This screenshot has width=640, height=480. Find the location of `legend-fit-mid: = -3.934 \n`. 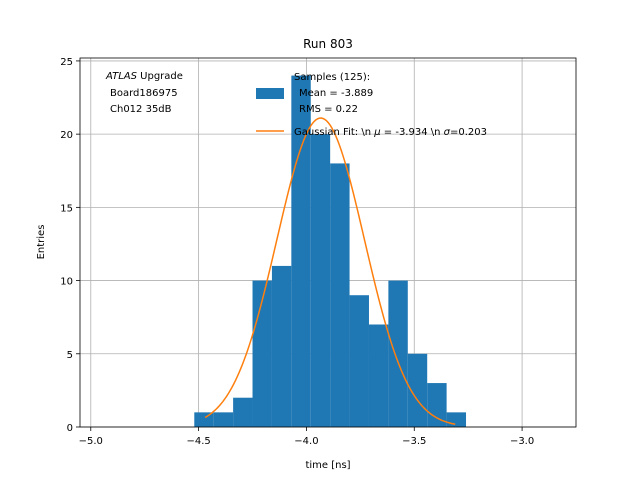

legend-fit-mid: = -3.934 \n is located at coordinates (412, 132).